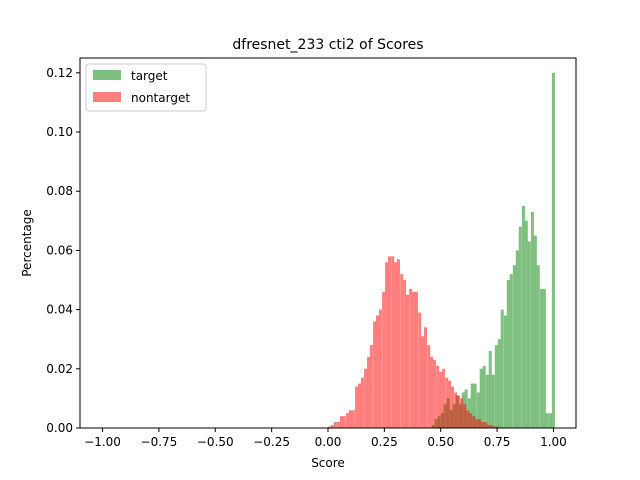 The height and width of the screenshot is (480, 640). What do you see at coordinates (384, 442) in the screenshot?
I see `x-tick-label: 0.25` at bounding box center [384, 442].